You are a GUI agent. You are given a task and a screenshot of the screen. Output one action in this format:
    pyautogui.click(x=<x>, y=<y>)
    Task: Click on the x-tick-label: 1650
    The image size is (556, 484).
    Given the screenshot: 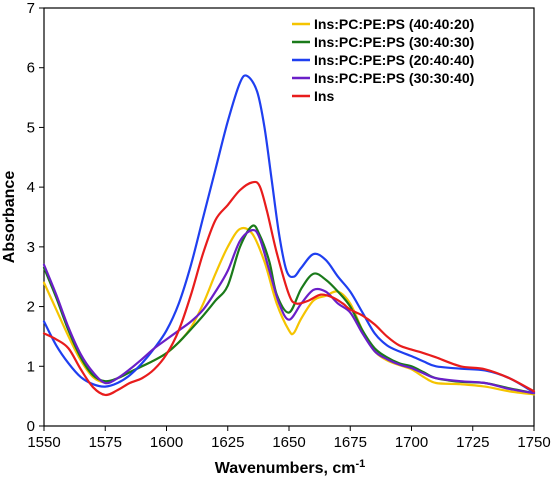 What is the action you would take?
    pyautogui.click(x=288, y=442)
    